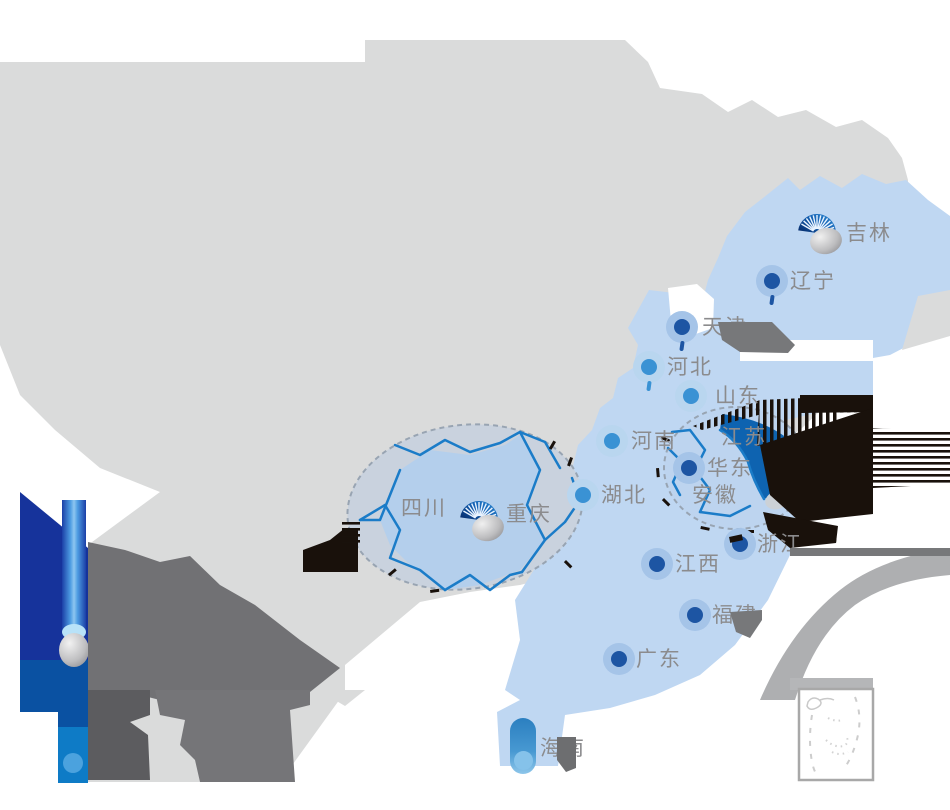  What do you see at coordinates (813, 281) in the screenshot?
I see `label-liaoning: 辽宁` at bounding box center [813, 281].